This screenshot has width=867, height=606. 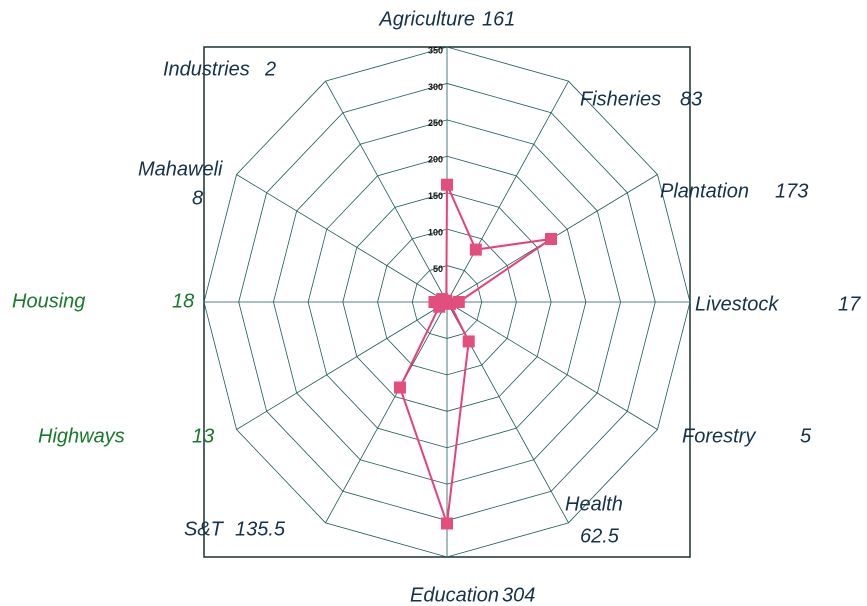 What do you see at coordinates (435, 87) in the screenshot?
I see `r-tick-label: 300` at bounding box center [435, 87].